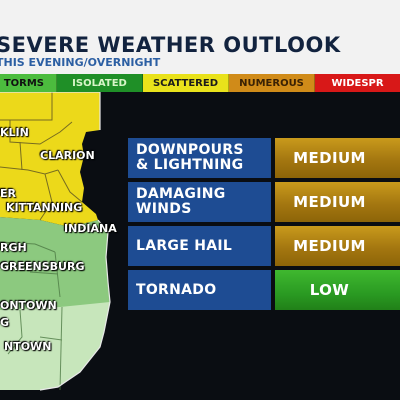  I want to click on risk-label-line1: LARGE HAIL, so click(184, 245).